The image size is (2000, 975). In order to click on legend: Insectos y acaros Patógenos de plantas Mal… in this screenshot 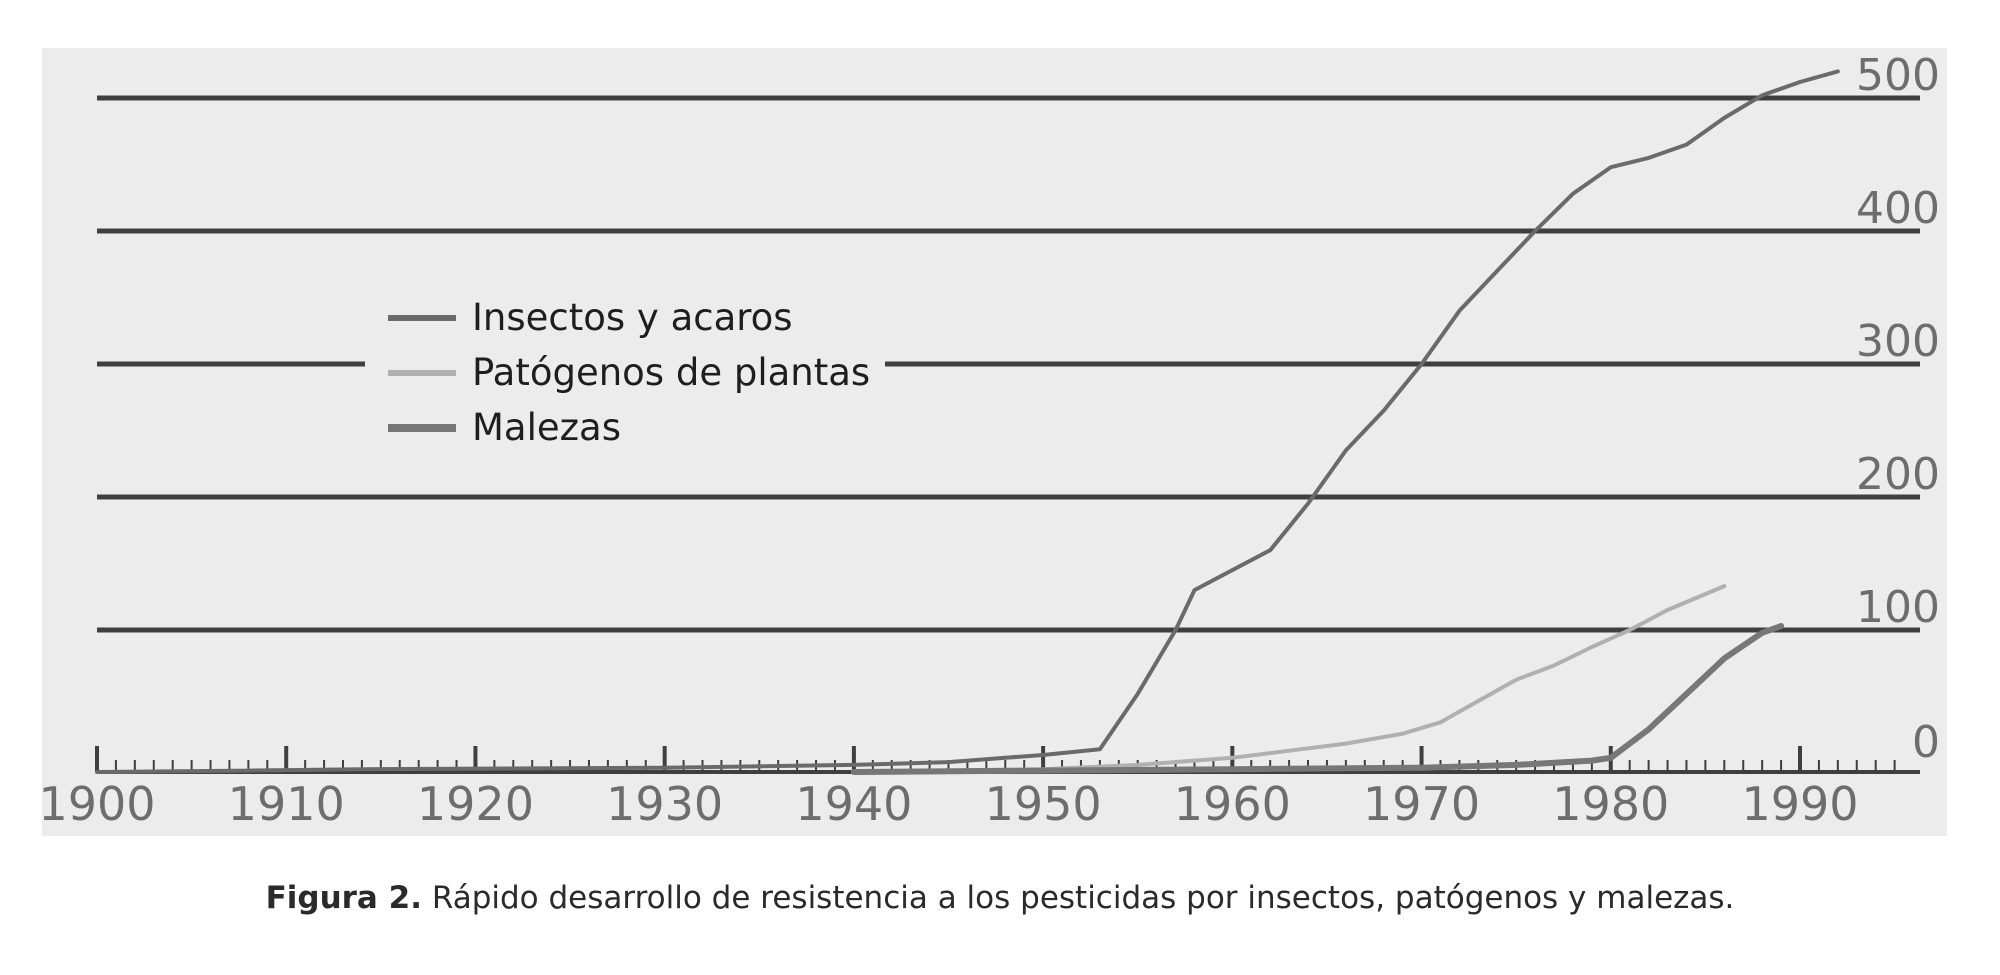, I will do `click(625, 375)`.